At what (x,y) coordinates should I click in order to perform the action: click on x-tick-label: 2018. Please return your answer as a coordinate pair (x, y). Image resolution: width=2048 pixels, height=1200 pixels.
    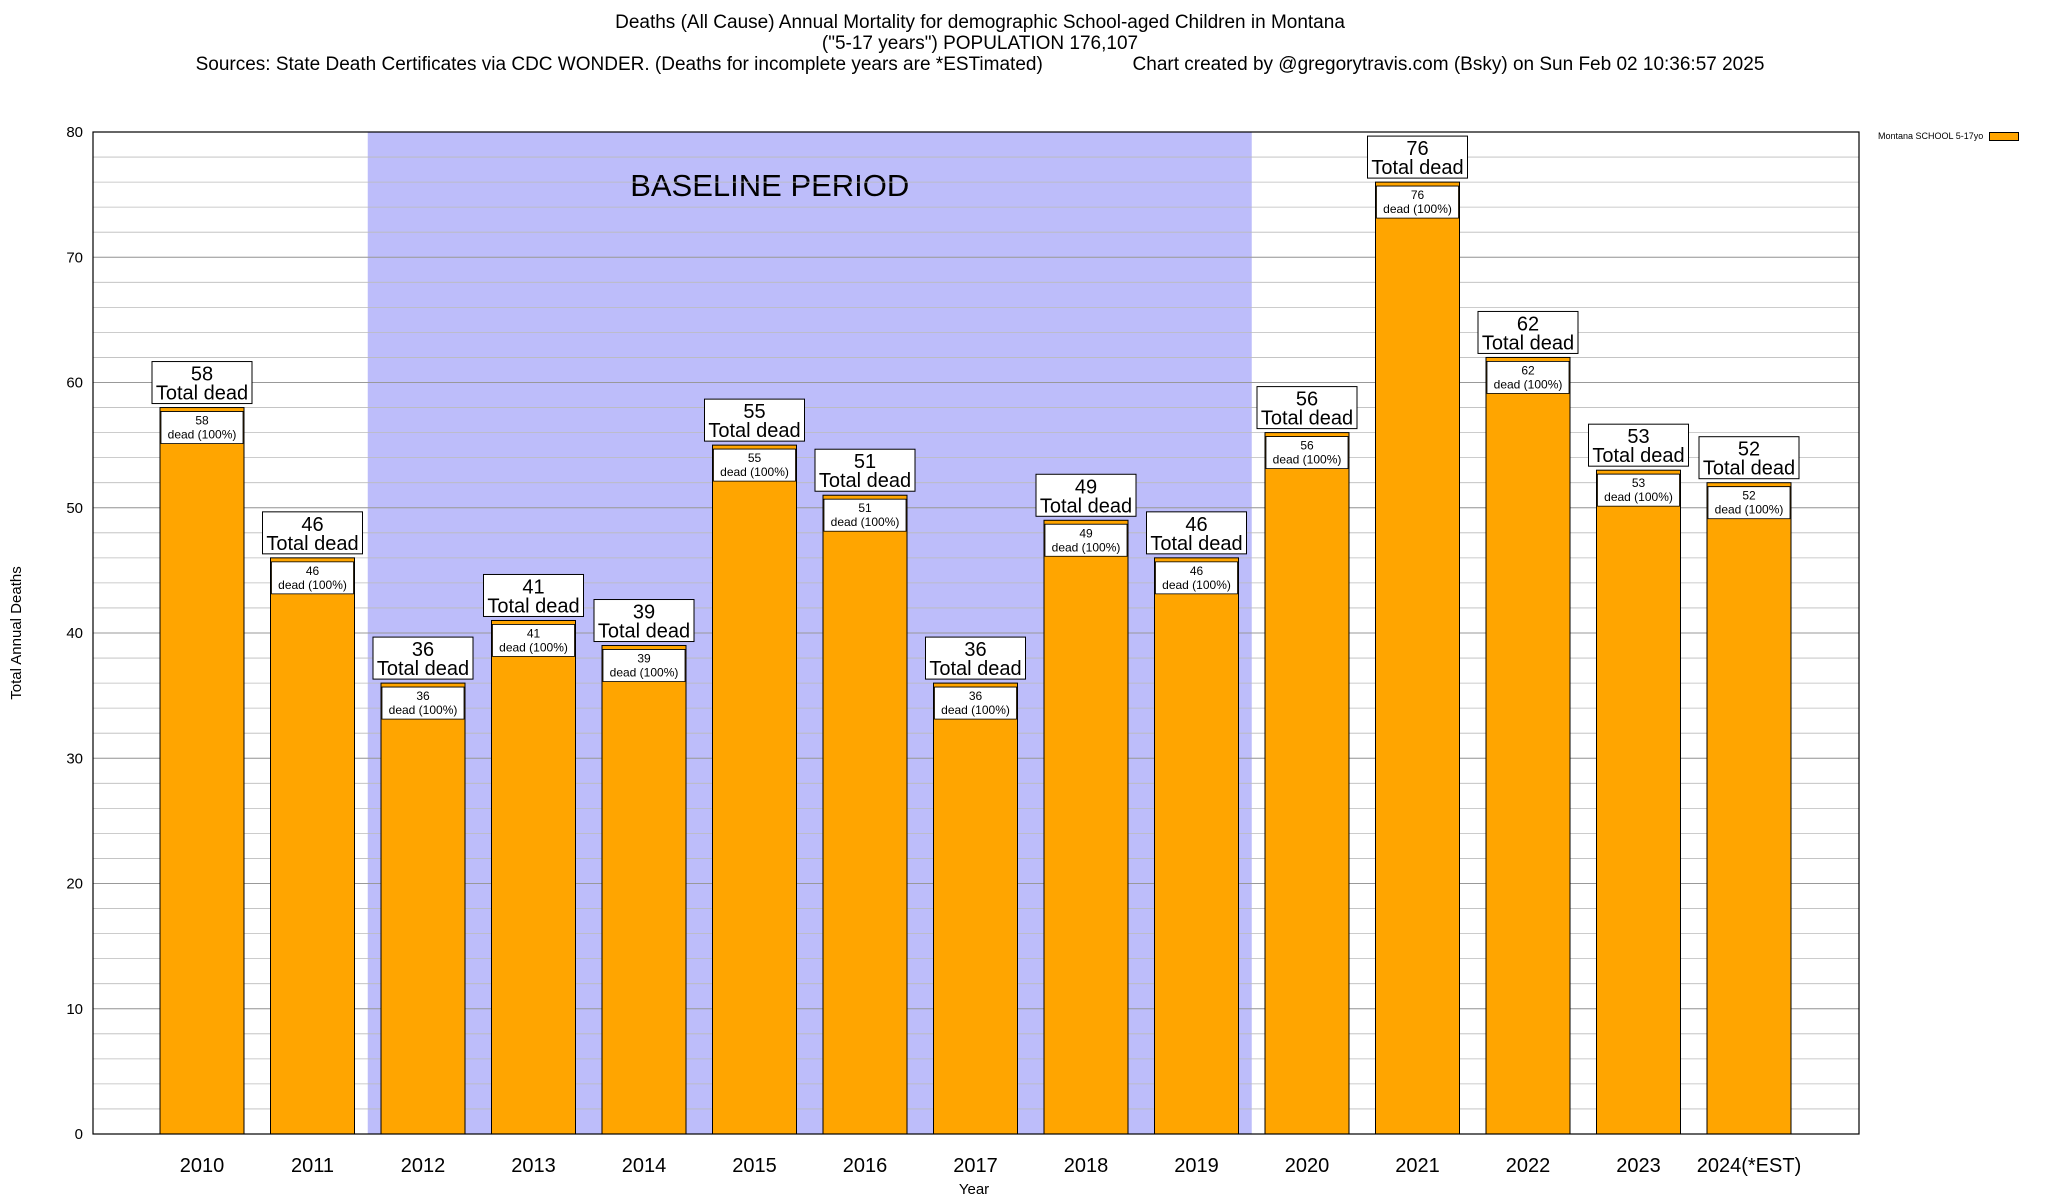
    Looking at the image, I should click on (1086, 1166).